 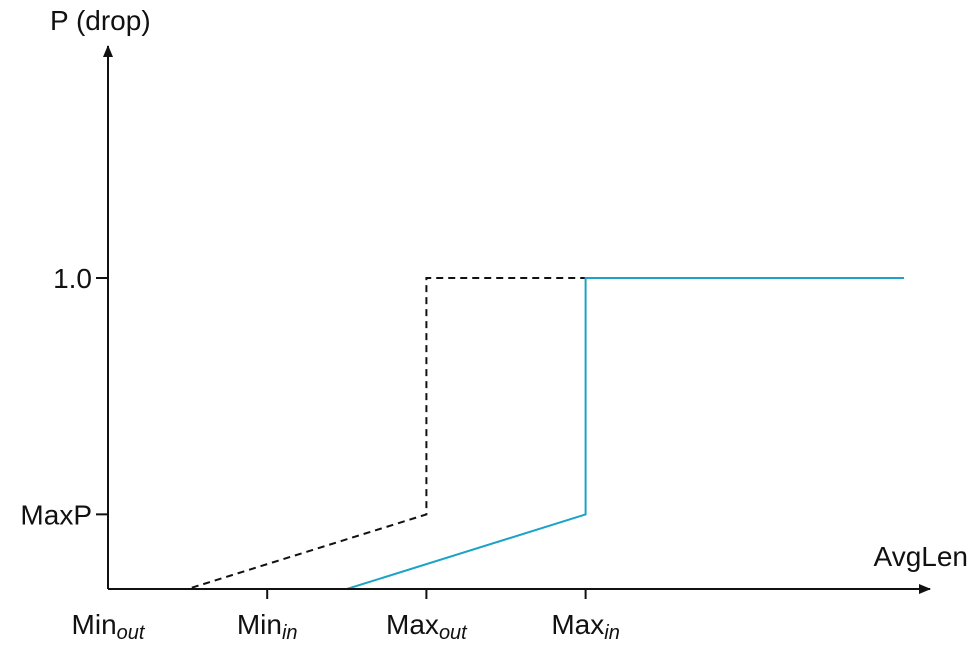 I want to click on y-axis-label: P (drop), so click(x=100, y=20).